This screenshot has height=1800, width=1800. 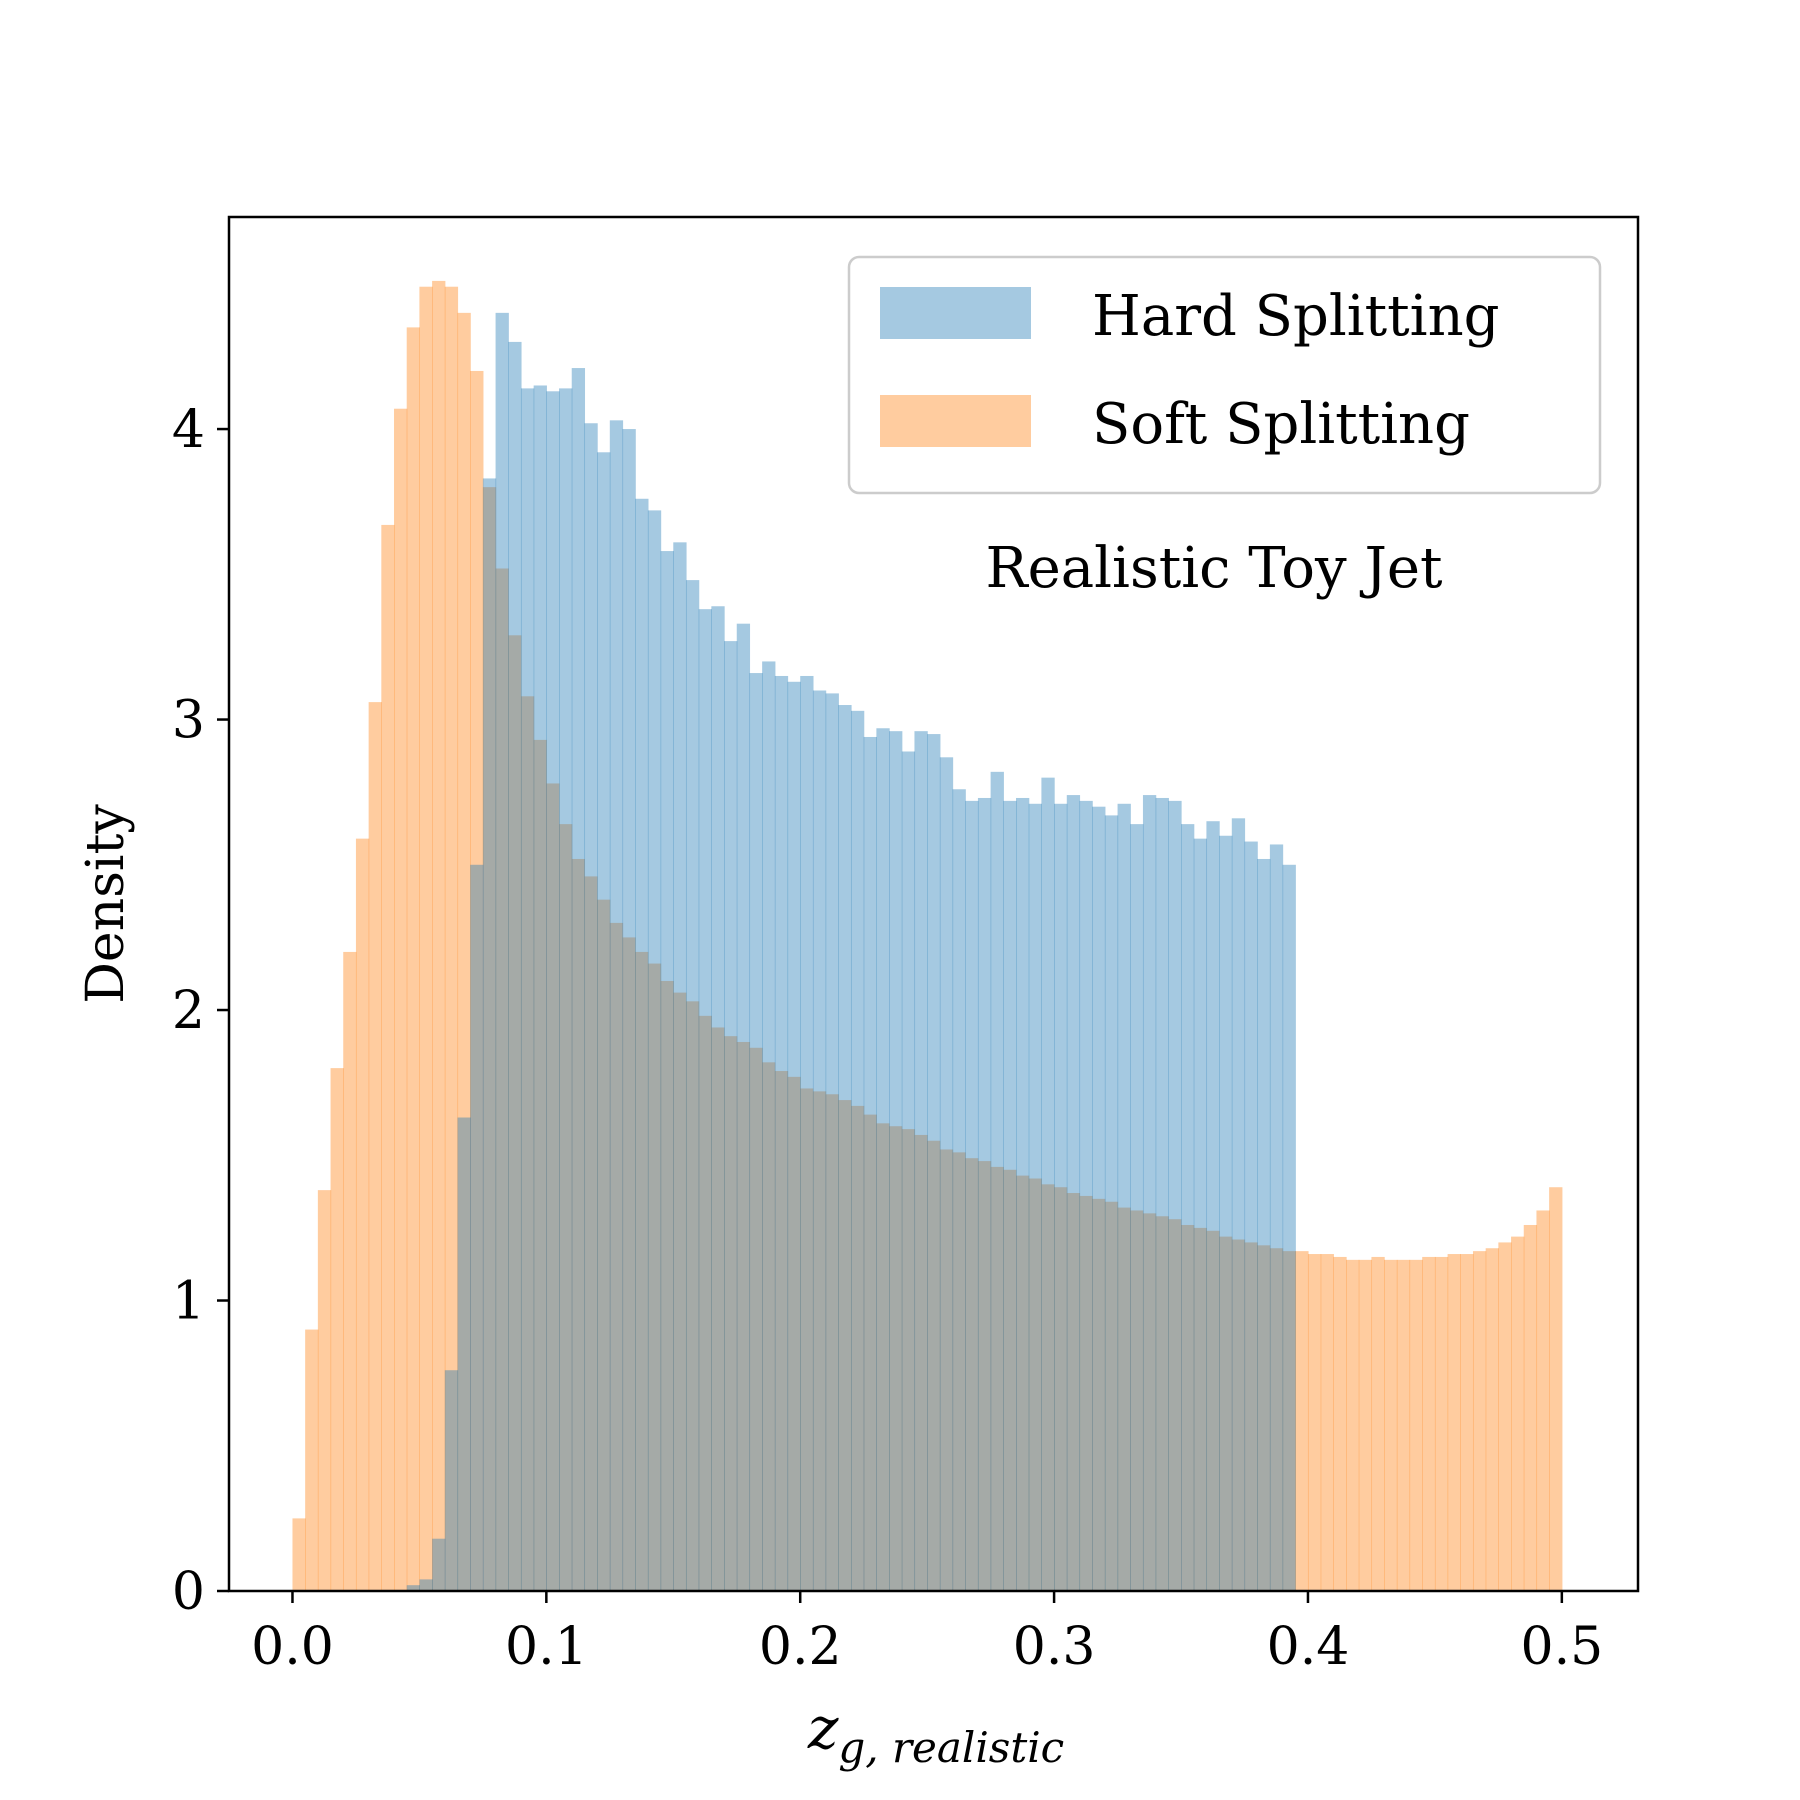 I want to click on legend-swatch-soft-splitting, so click(x=955, y=421).